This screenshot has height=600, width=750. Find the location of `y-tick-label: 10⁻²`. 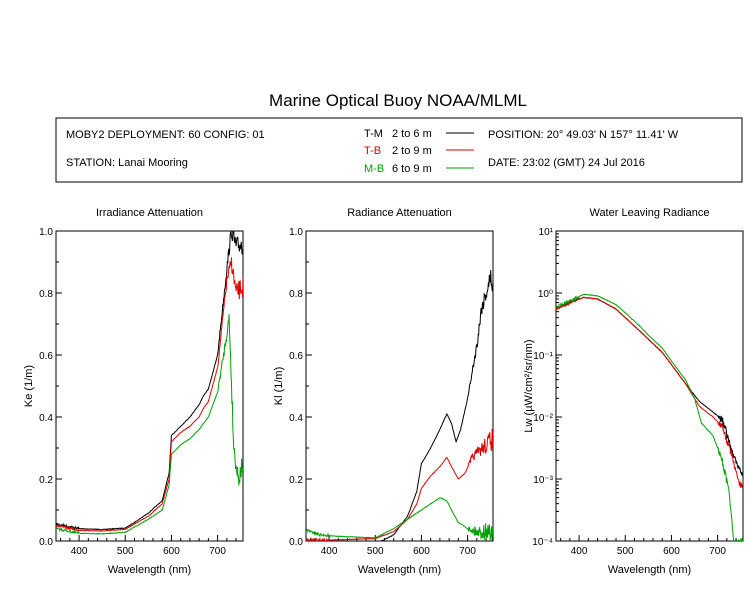

y-tick-label: 10⁻² is located at coordinates (543, 418).